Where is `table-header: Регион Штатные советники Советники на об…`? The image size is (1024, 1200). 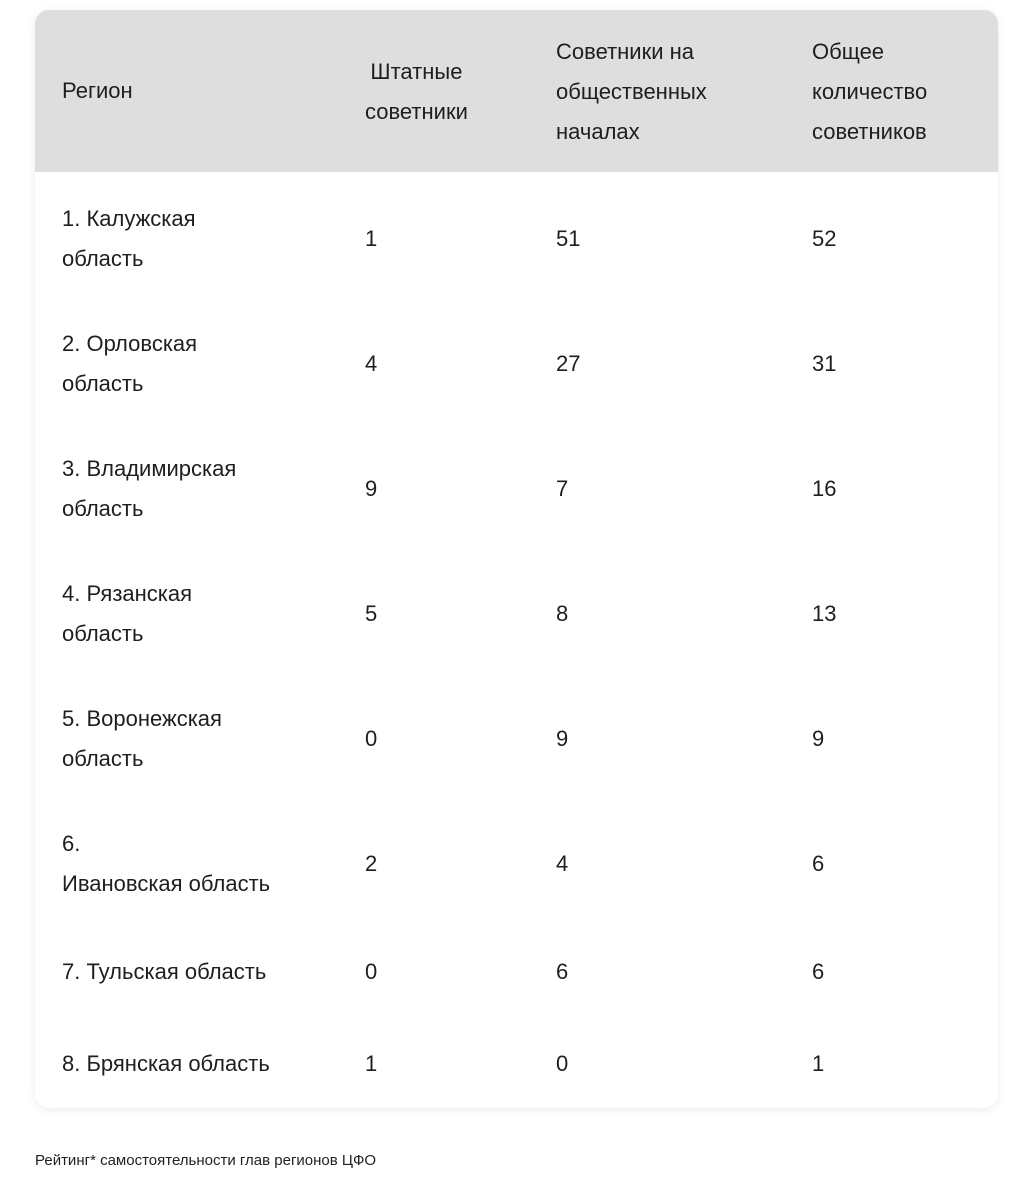 table-header: Регион Штатные советники Советники на об… is located at coordinates (516, 91).